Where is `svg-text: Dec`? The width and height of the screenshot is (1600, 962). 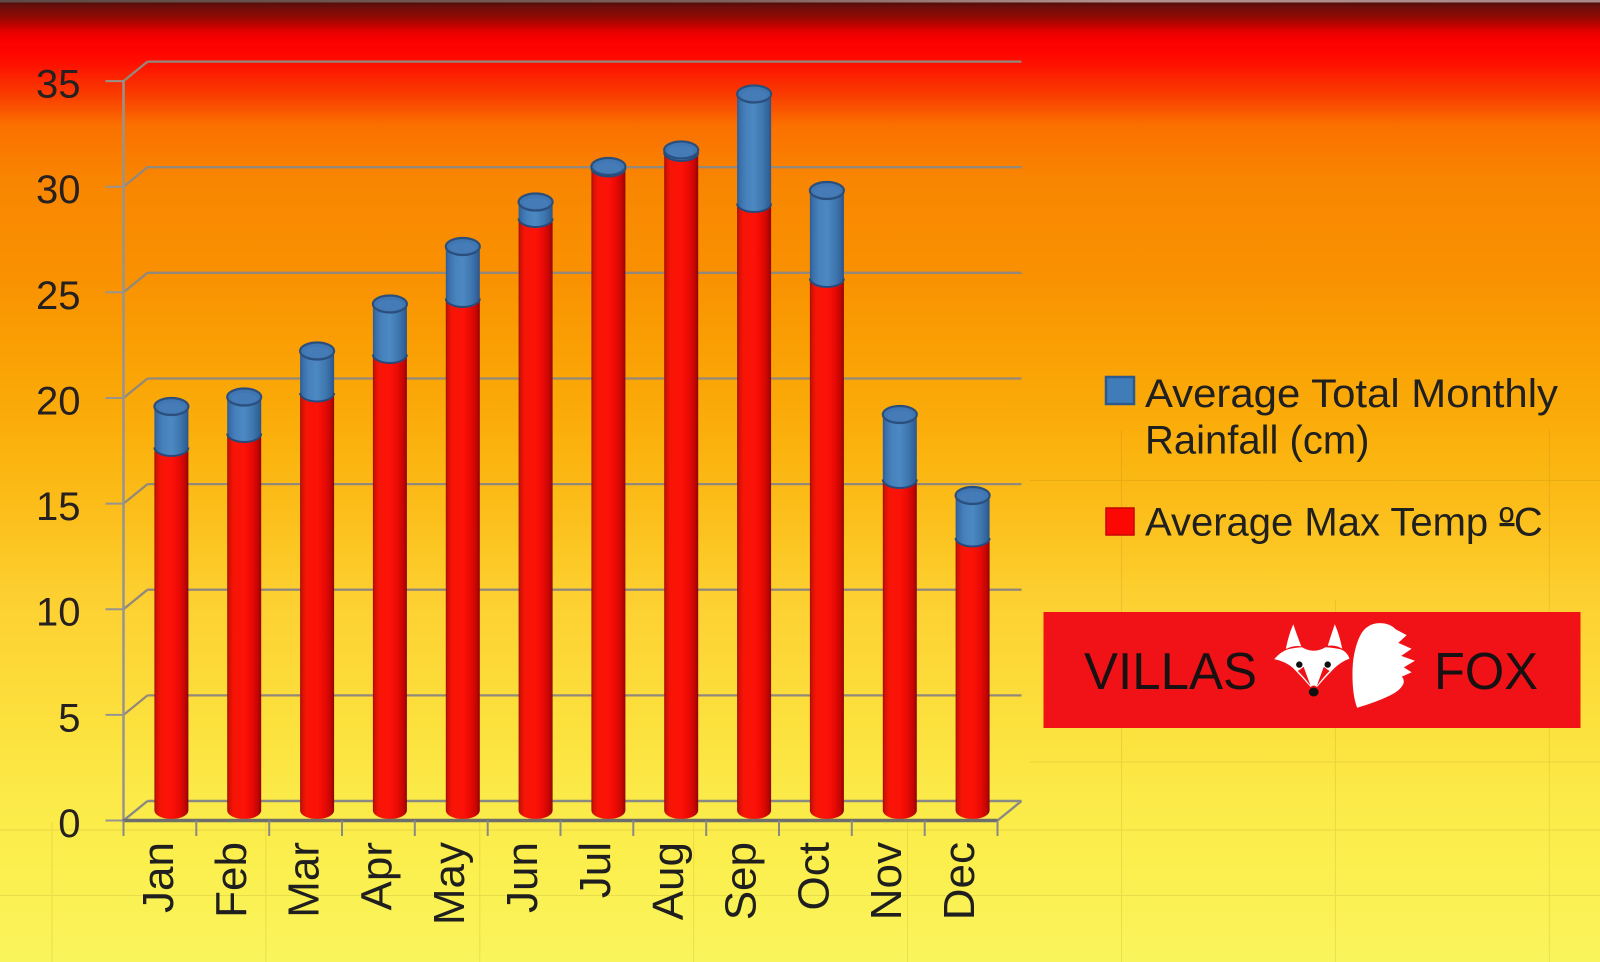
svg-text: Dec is located at coordinates (959, 881).